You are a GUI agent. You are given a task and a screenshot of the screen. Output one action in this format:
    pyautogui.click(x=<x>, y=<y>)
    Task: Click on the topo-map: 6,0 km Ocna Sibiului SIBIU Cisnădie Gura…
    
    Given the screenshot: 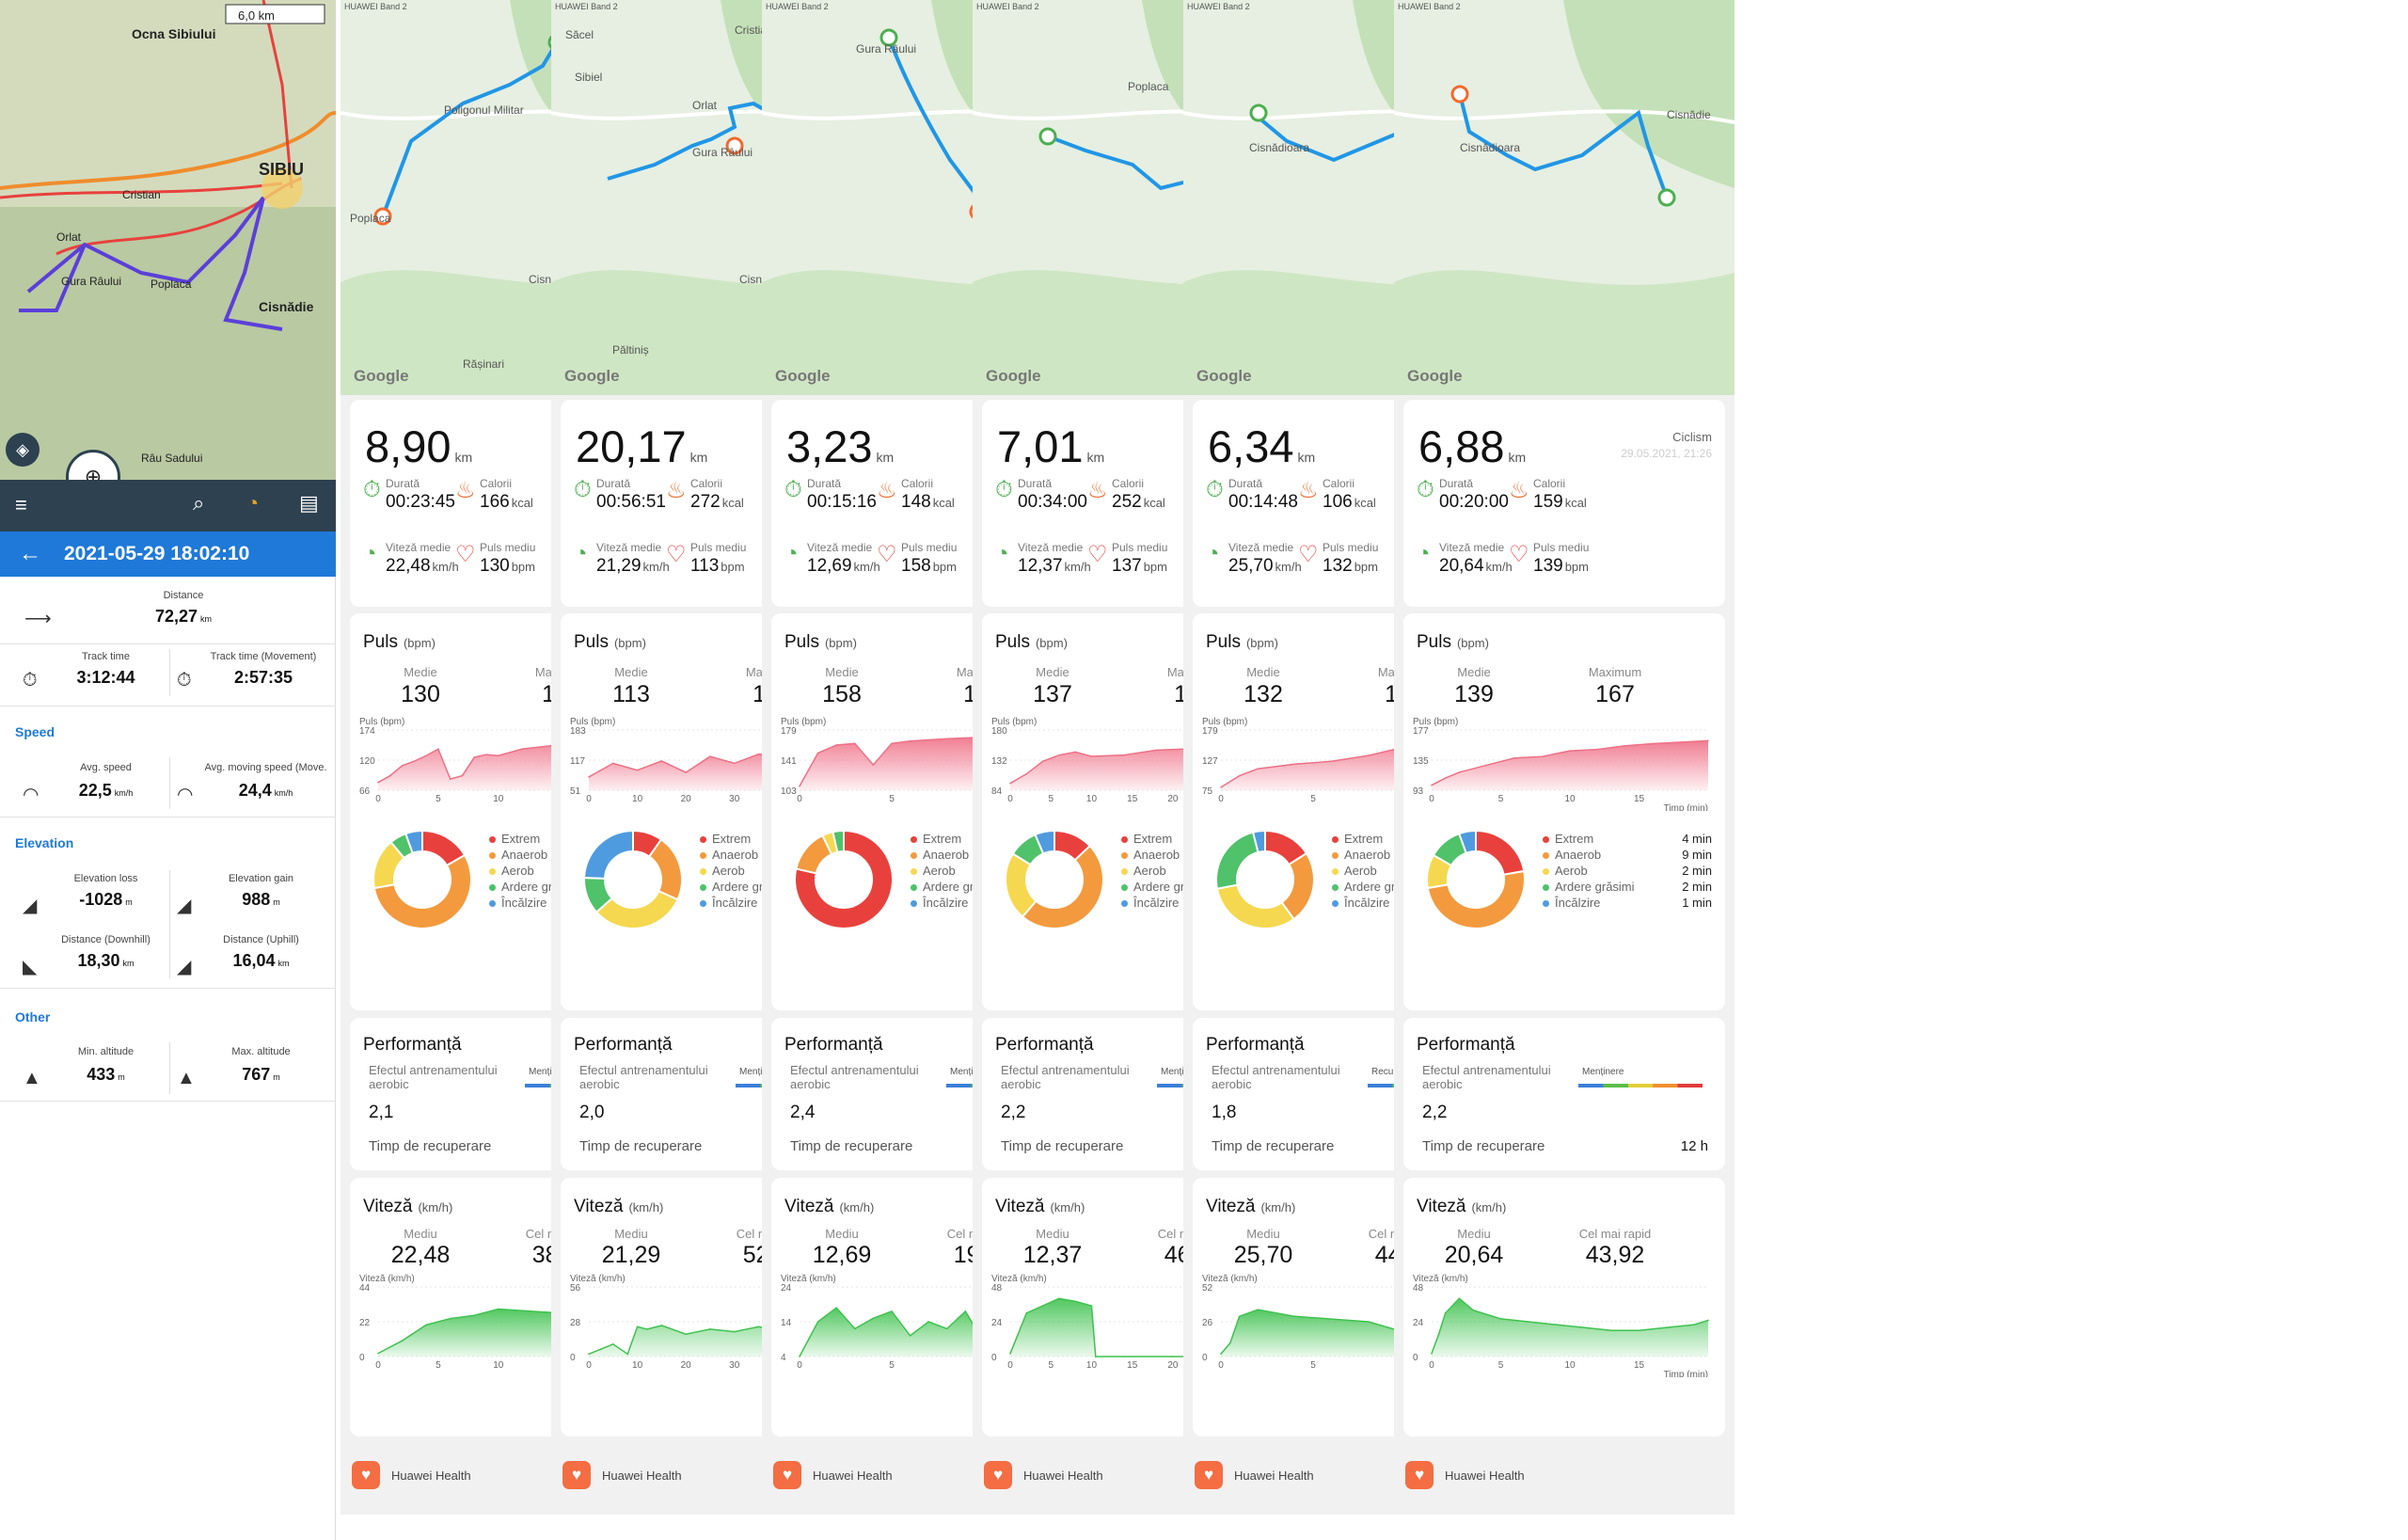 What is the action you would take?
    pyautogui.click(x=168, y=240)
    